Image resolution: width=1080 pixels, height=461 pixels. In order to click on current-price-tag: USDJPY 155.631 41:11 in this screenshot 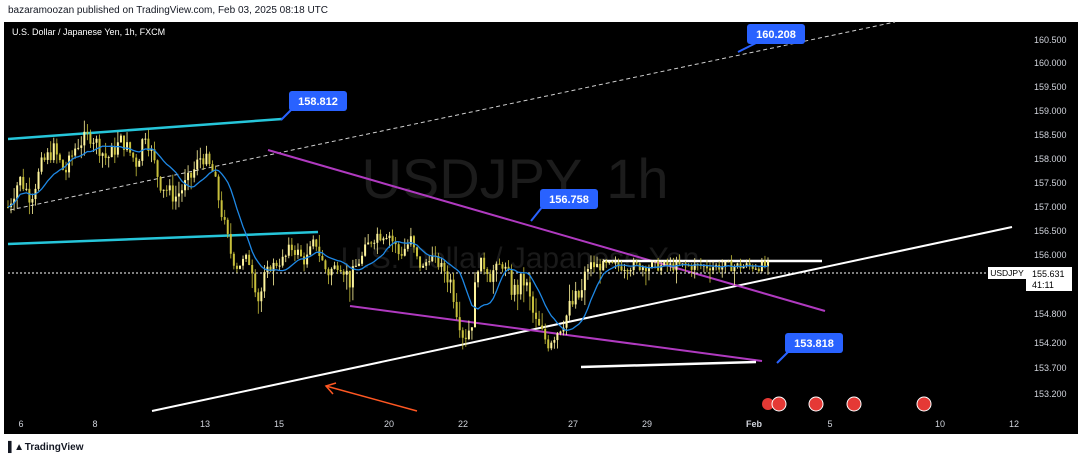, I will do `click(1030, 279)`.